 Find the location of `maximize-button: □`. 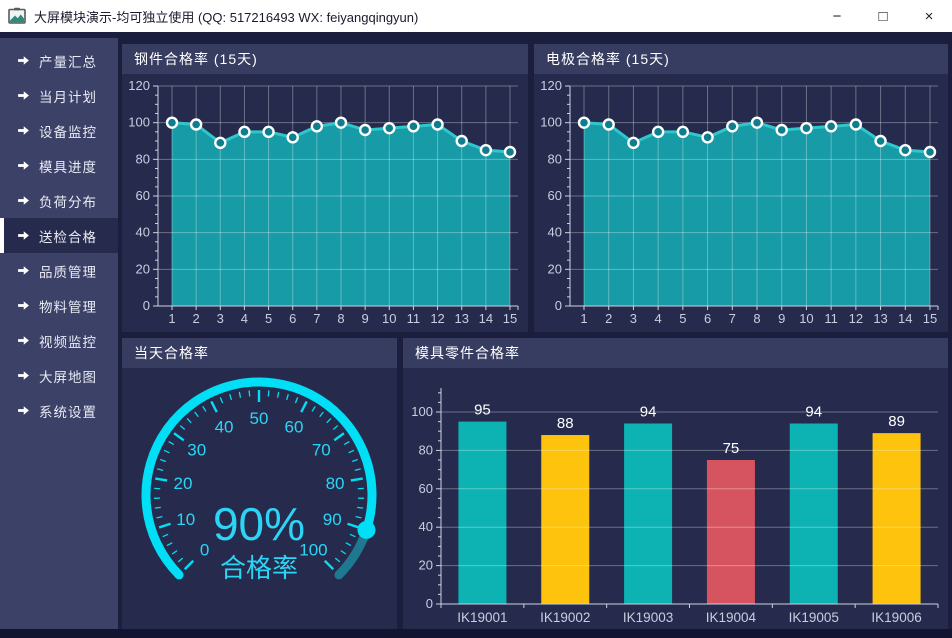

maximize-button: □ is located at coordinates (883, 16).